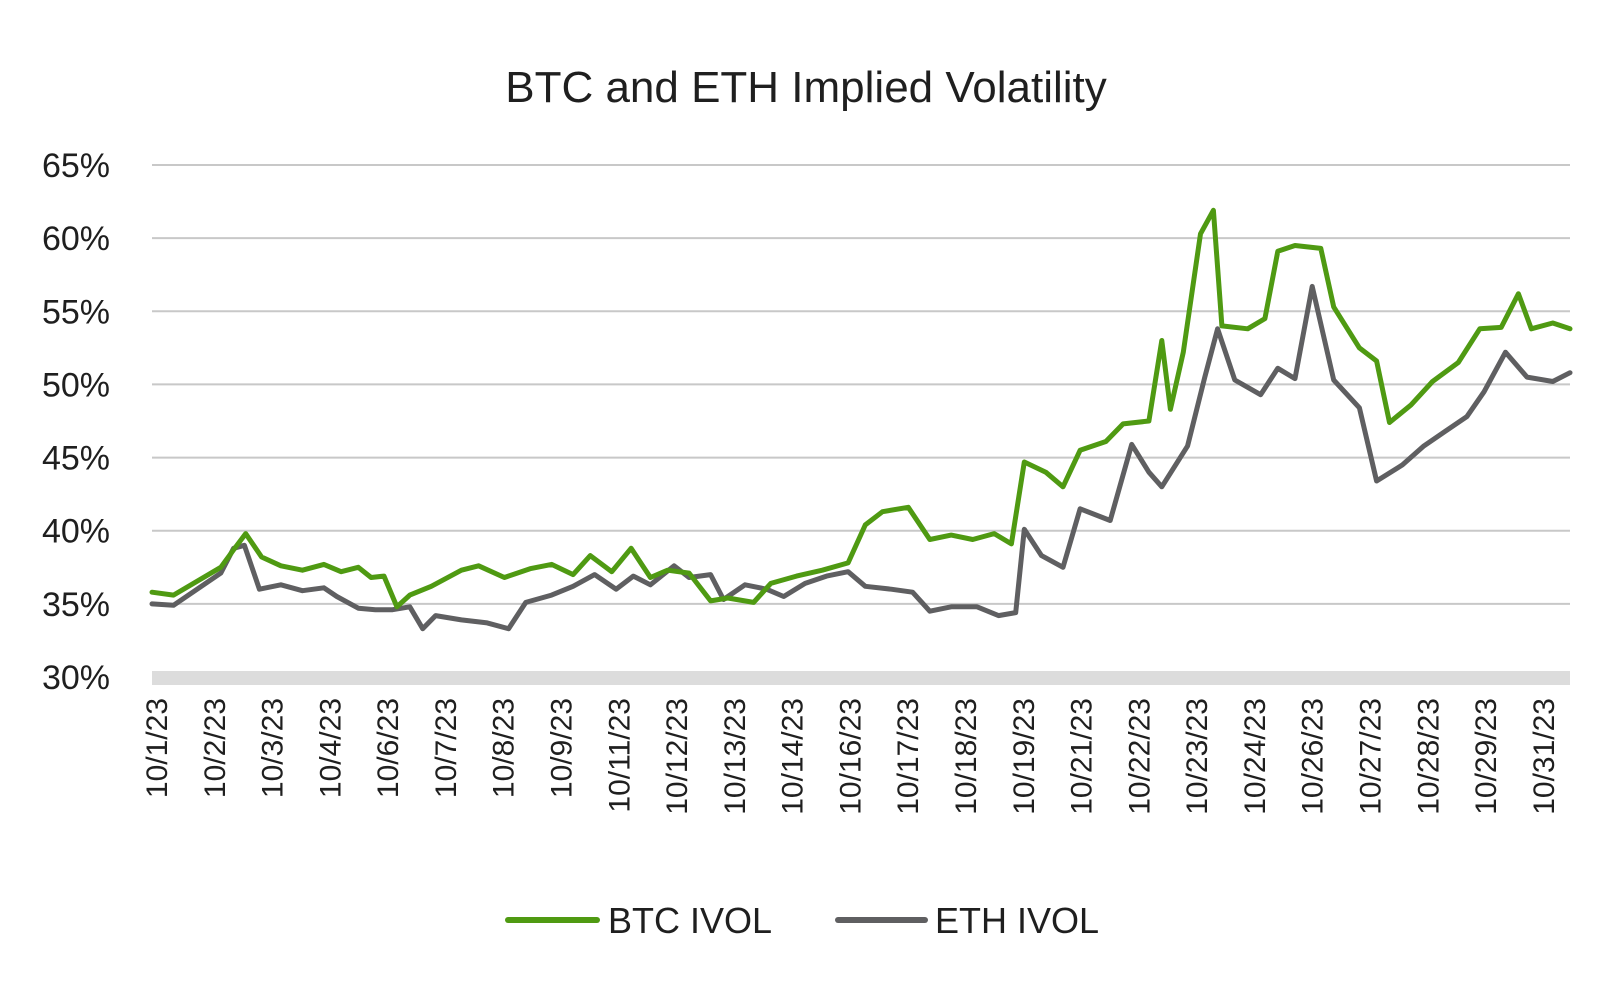  What do you see at coordinates (619, 755) in the screenshot?
I see `x-tick-label: 10/11/23` at bounding box center [619, 755].